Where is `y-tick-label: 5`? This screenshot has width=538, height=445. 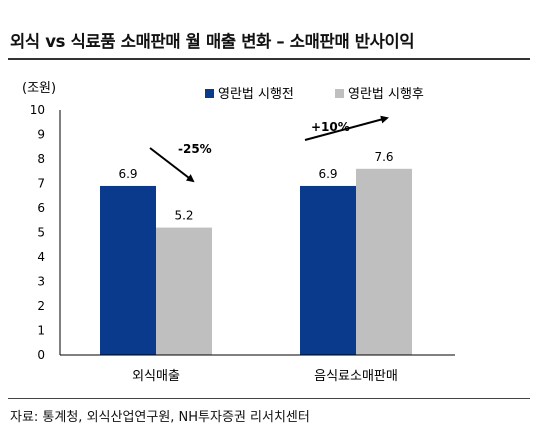
y-tick-label: 5 is located at coordinates (41, 233).